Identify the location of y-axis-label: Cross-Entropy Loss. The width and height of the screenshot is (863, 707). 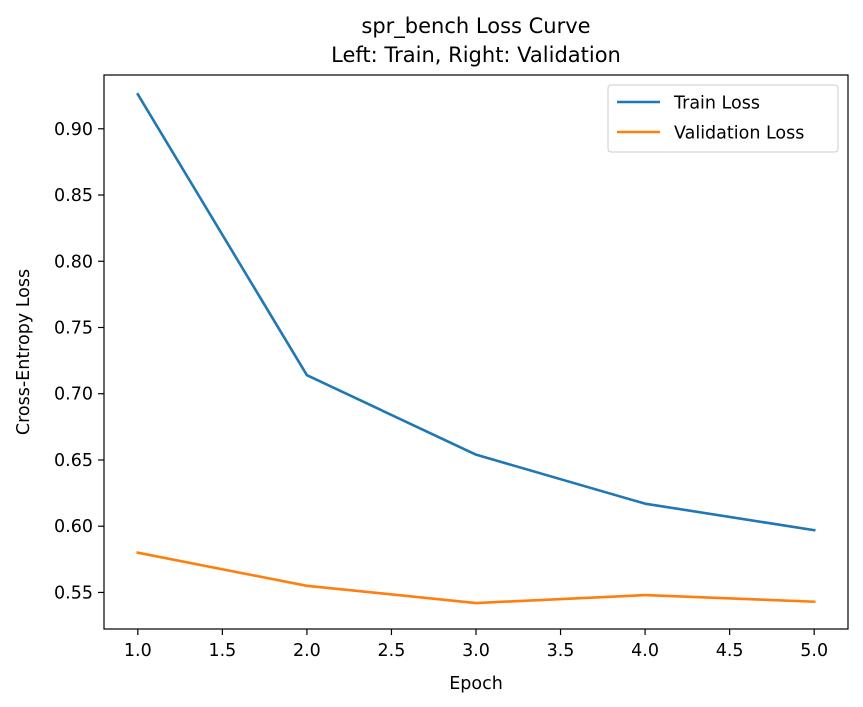
(24, 352).